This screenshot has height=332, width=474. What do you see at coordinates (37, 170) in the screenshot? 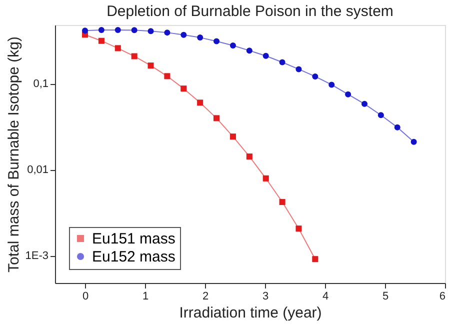
I see `y-tick-label: 0,01` at bounding box center [37, 170].